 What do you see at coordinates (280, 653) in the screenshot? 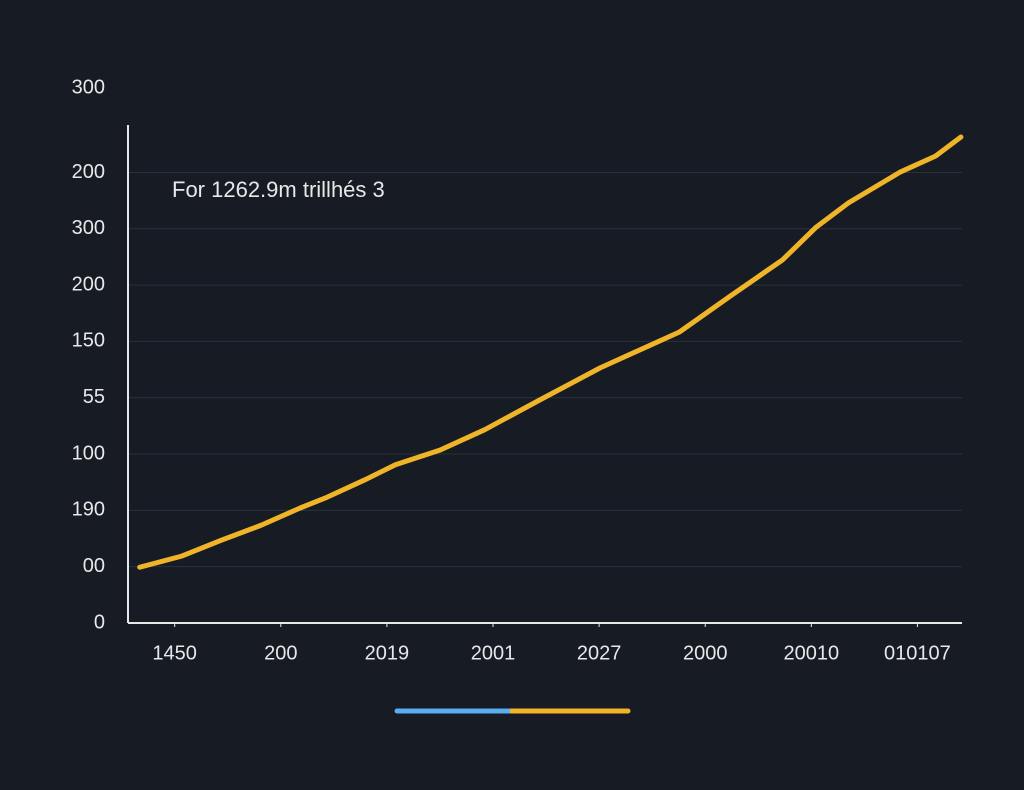
I see `x-tick-label: 200` at bounding box center [280, 653].